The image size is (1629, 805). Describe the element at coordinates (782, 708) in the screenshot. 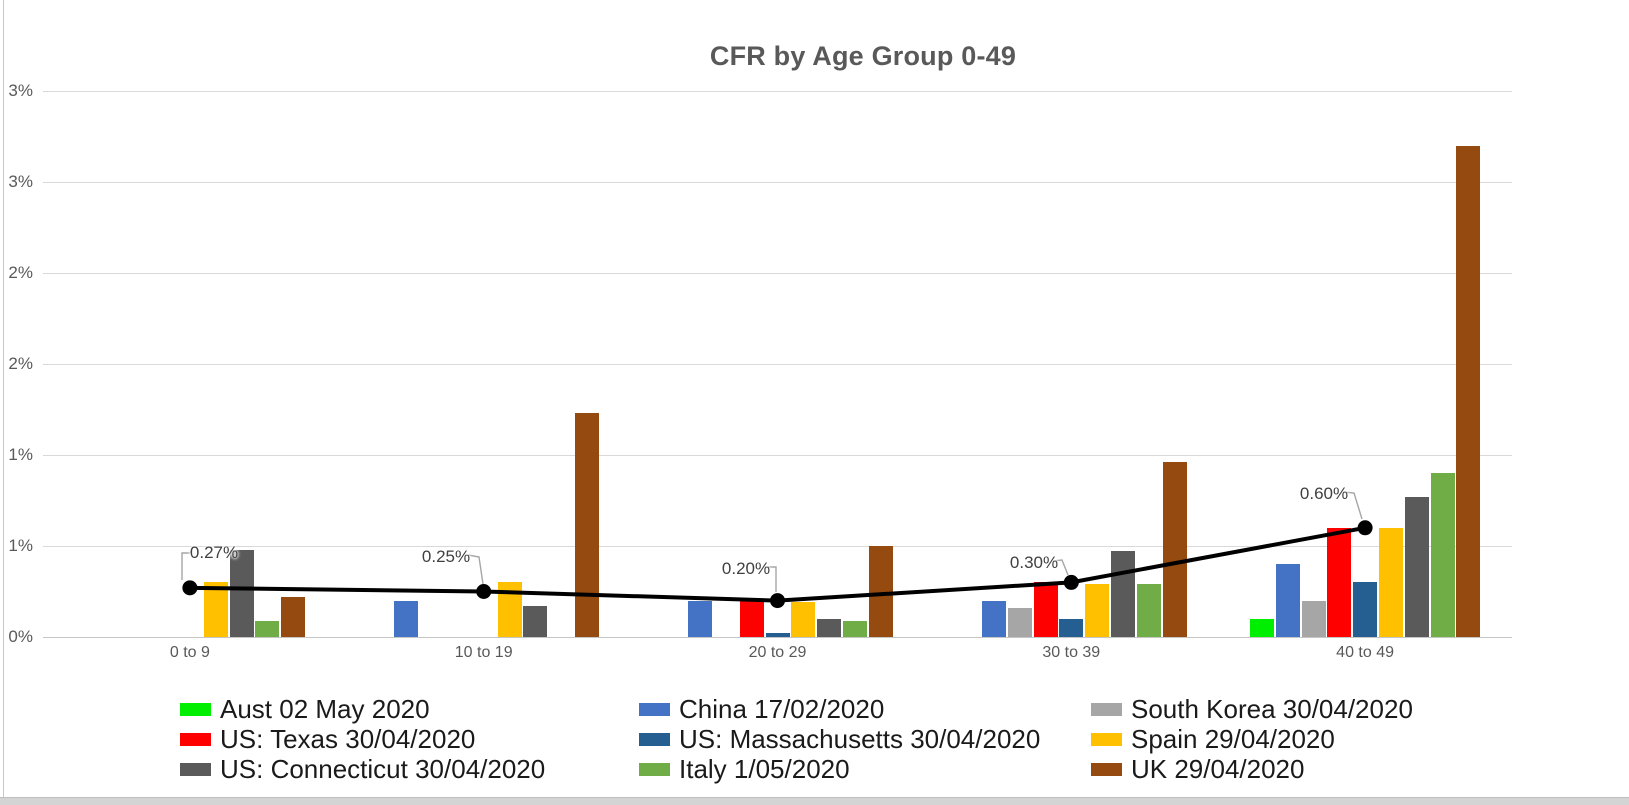

I see `legend-label: China 17/02/2020` at that location.